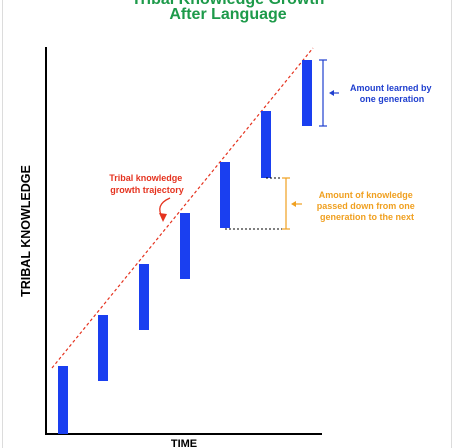 This screenshot has width=456, height=448. Describe the element at coordinates (147, 184) in the screenshot. I see `trajectory-label: Tribal knowledge growth trajectory` at that location.